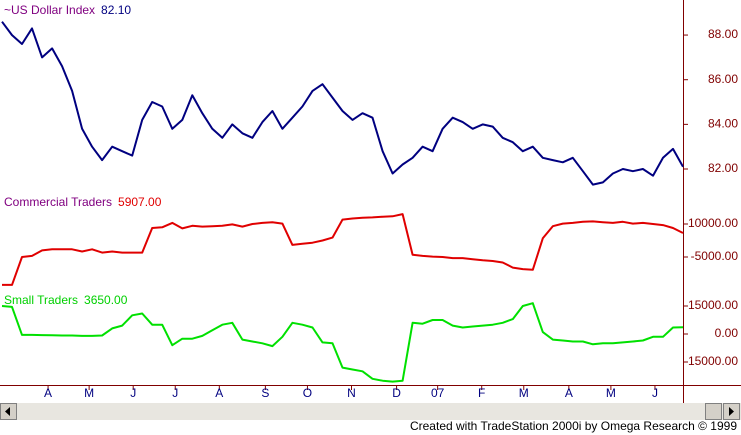 This screenshot has width=741, height=435. I want to click on panel-value-label: 5907.00, so click(140, 202).